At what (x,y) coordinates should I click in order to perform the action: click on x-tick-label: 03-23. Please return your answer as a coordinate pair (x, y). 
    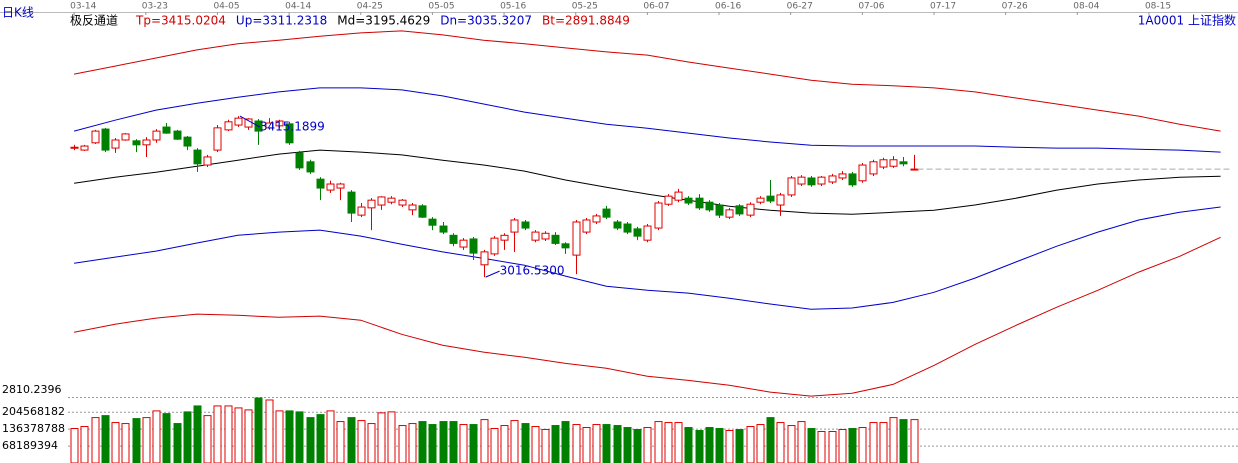
    Looking at the image, I should click on (155, 7).